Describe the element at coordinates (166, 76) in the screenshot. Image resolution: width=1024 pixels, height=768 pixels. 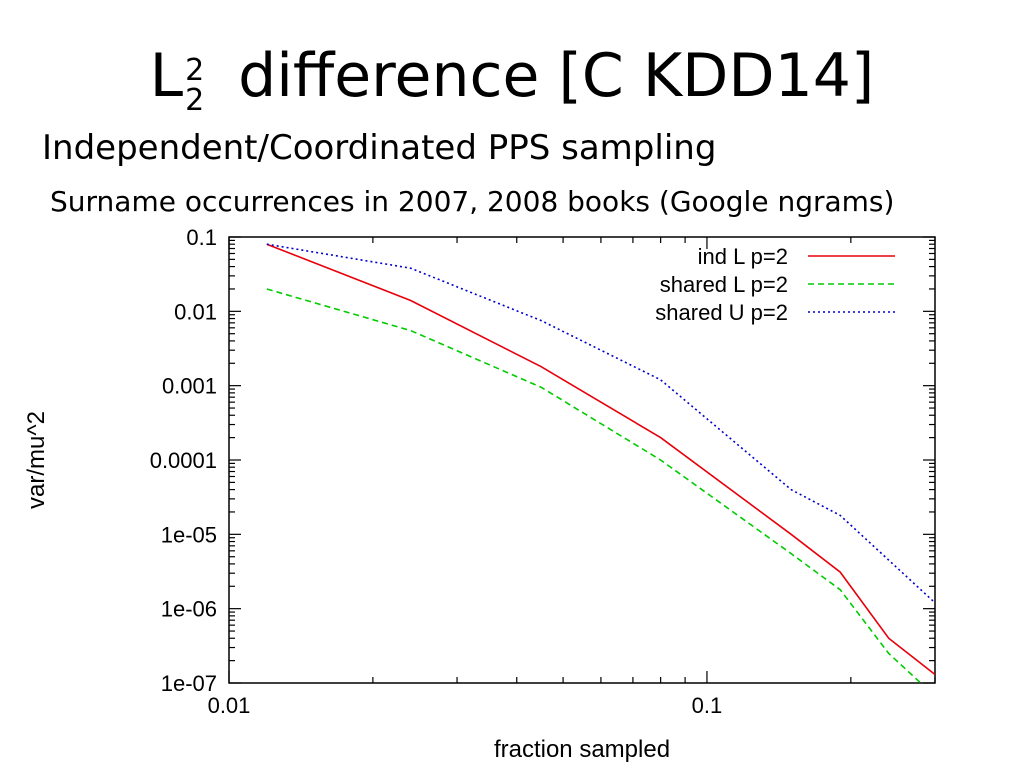
I see `title-main: L` at that location.